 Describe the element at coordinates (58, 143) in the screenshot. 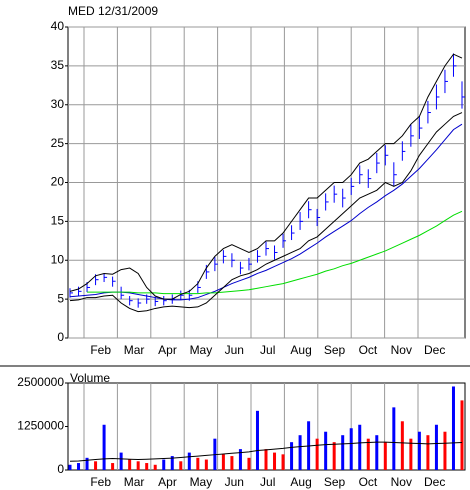

I see `y-tick-label: 25` at that location.